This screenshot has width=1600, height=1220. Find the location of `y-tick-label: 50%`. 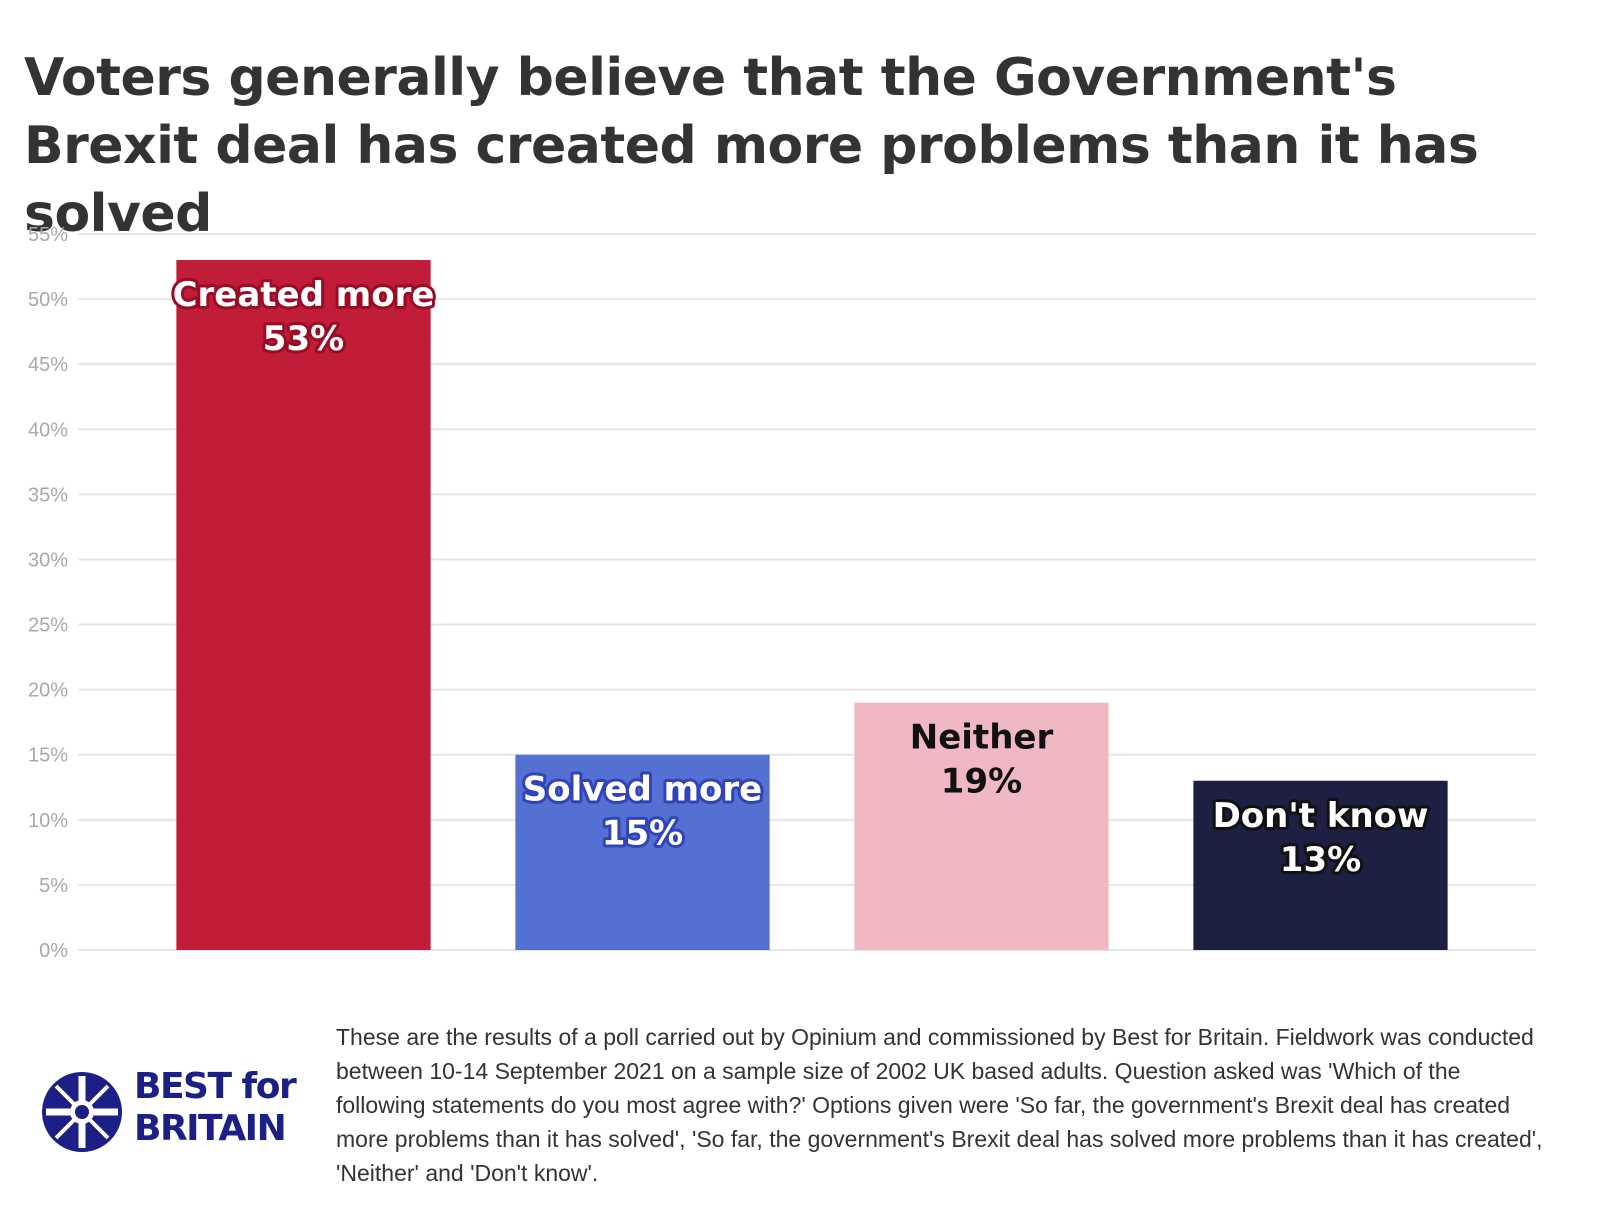

y-tick-label: 50% is located at coordinates (48, 300).